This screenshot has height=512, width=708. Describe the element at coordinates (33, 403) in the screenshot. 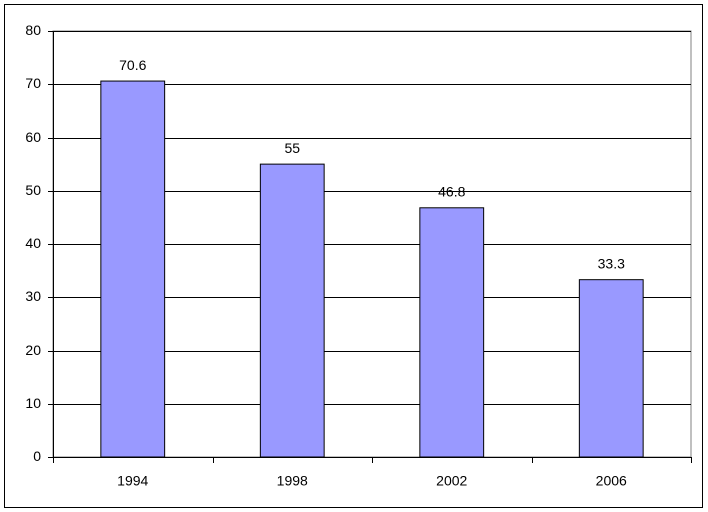

I see `y-tick-label: 10` at that location.